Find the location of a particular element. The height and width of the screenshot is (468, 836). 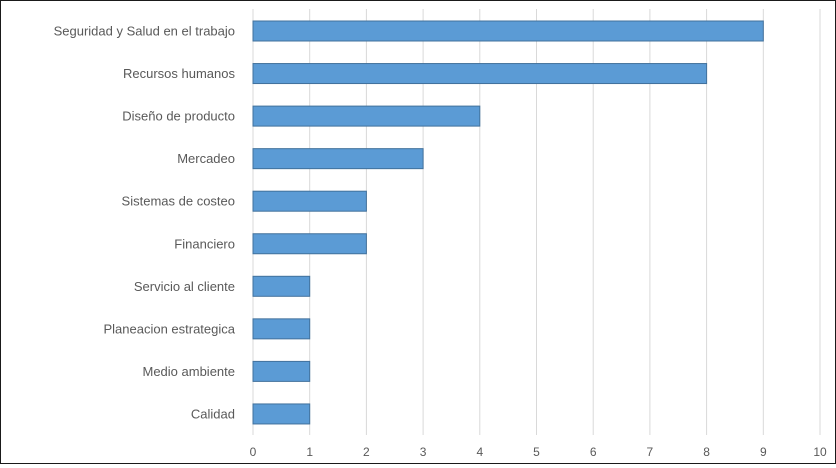

category-label-8: Medio ambiente is located at coordinates (189, 371).